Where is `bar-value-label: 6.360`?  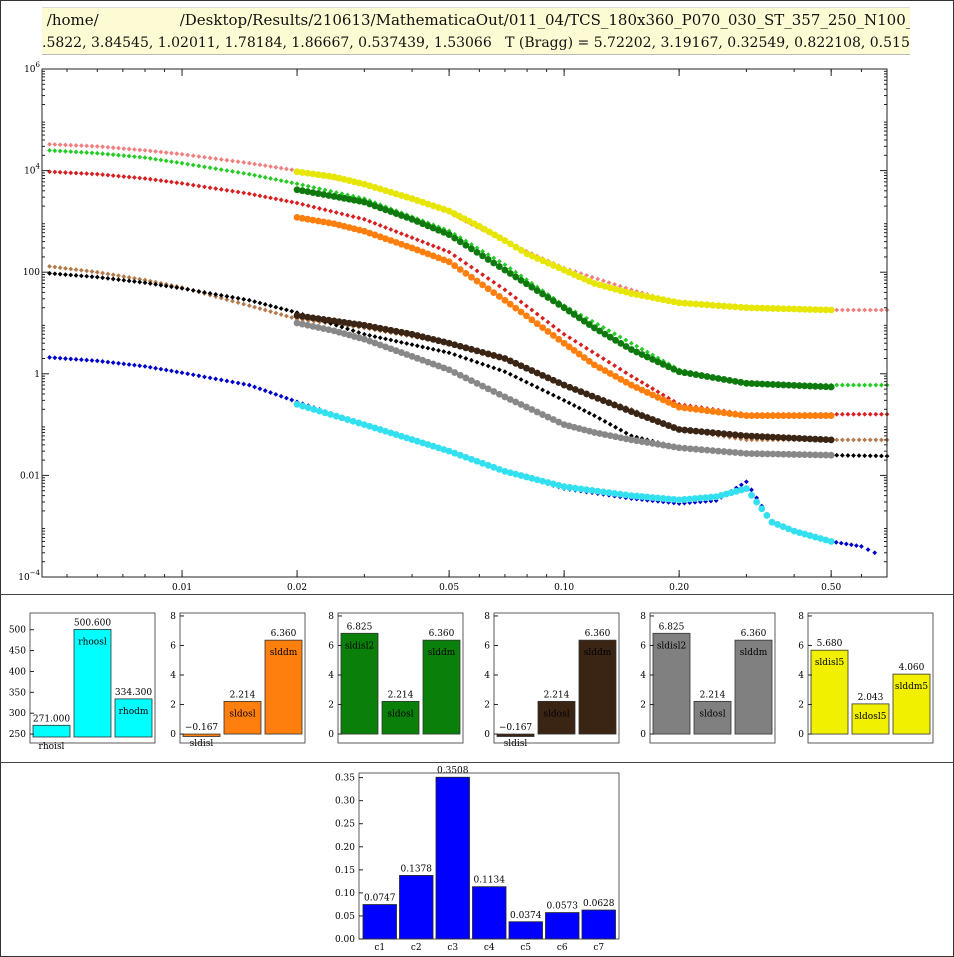
bar-value-label: 6.360 is located at coordinates (754, 634).